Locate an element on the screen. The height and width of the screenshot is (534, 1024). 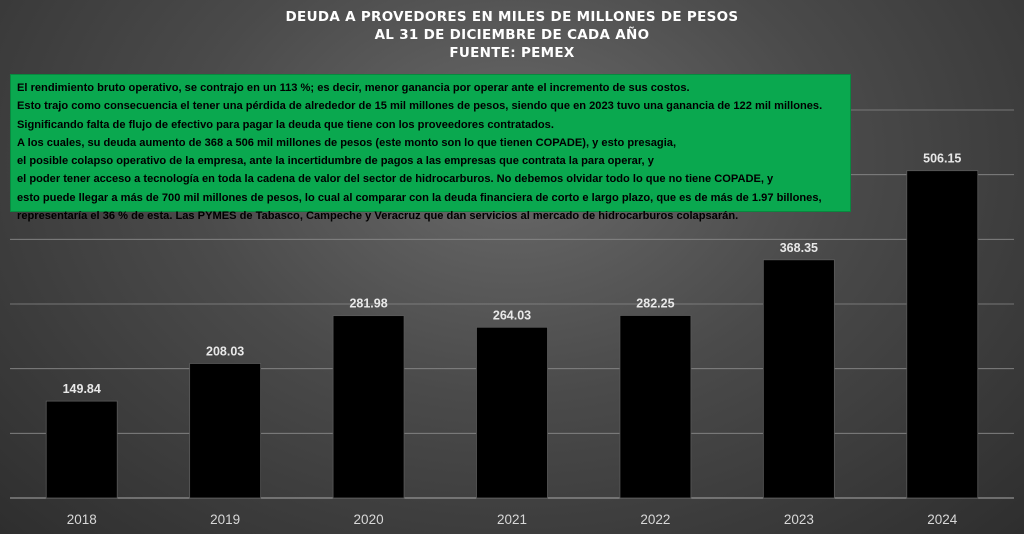
x-tick-label-2021: 2021 is located at coordinates (512, 519).